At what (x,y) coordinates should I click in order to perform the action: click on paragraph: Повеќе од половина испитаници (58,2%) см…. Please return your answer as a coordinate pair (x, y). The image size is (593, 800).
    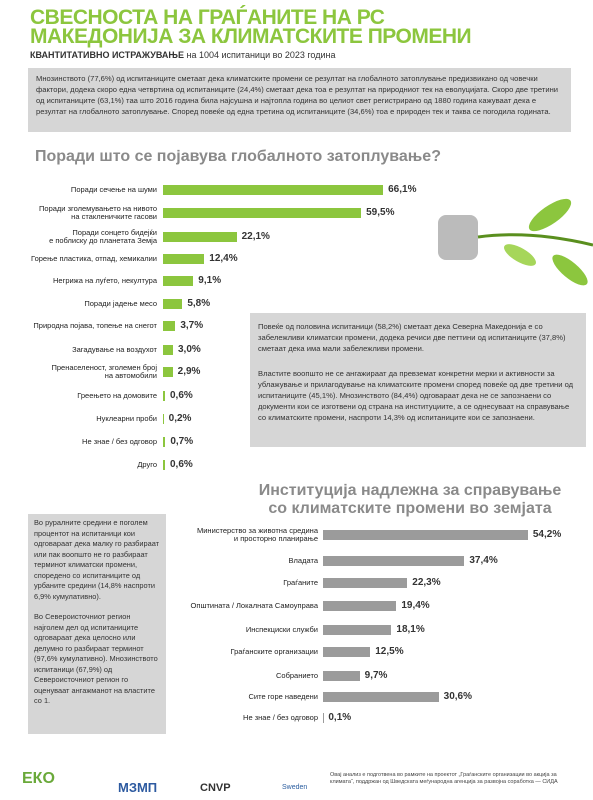
    Looking at the image, I should click on (412, 337).